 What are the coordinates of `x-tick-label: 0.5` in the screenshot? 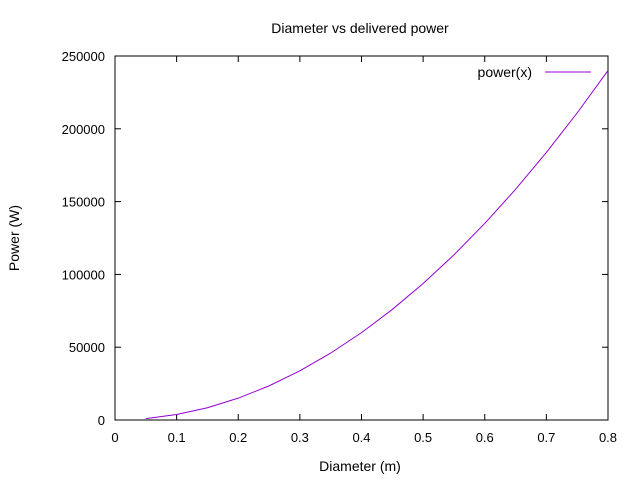 It's located at (423, 437).